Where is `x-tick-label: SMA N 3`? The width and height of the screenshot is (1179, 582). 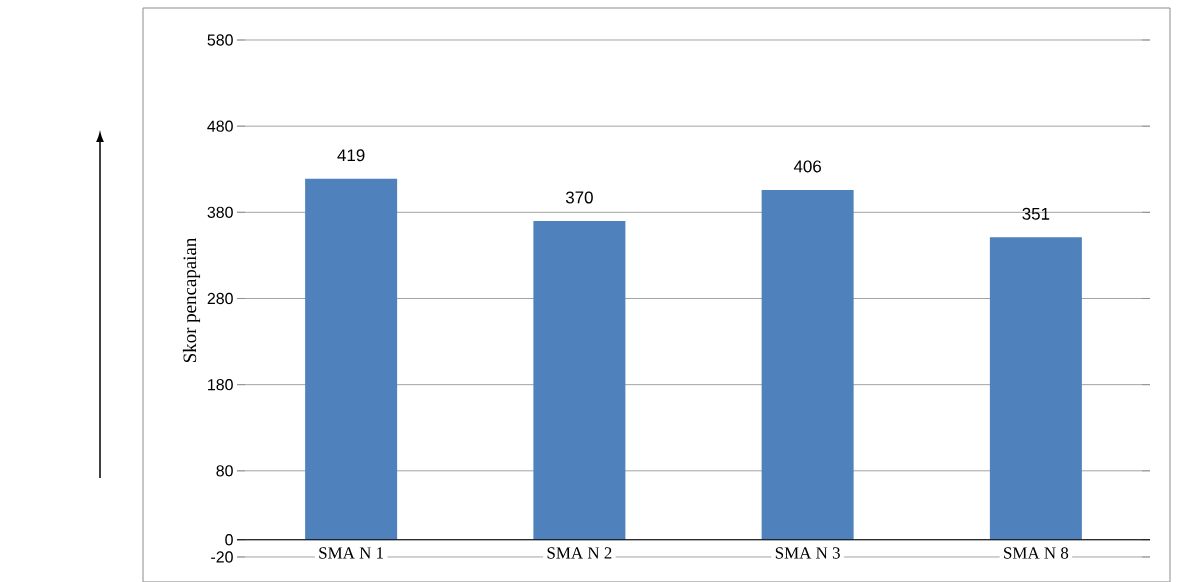
x-tick-label: SMA N 3 is located at coordinates (807, 553).